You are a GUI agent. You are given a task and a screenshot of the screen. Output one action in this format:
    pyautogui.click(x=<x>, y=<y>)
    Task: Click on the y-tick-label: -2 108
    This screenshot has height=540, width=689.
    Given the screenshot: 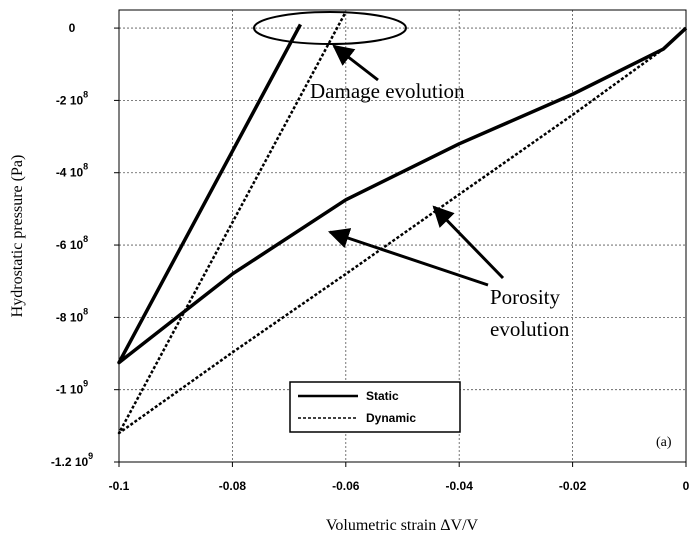 What is the action you would take?
    pyautogui.click(x=72, y=98)
    